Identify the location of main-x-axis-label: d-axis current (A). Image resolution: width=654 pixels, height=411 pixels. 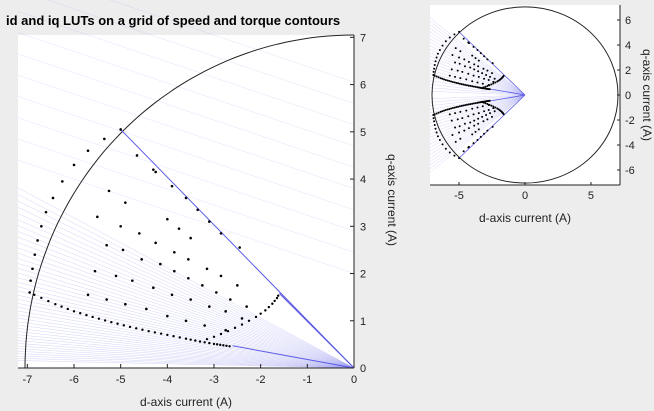
(186, 402).